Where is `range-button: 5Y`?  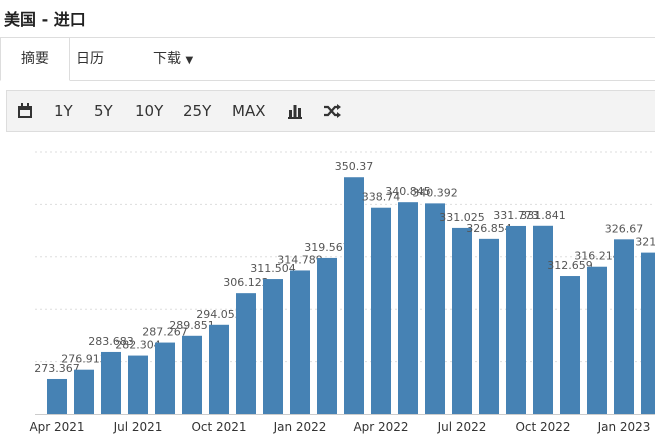
range-button: 5Y is located at coordinates (103, 111).